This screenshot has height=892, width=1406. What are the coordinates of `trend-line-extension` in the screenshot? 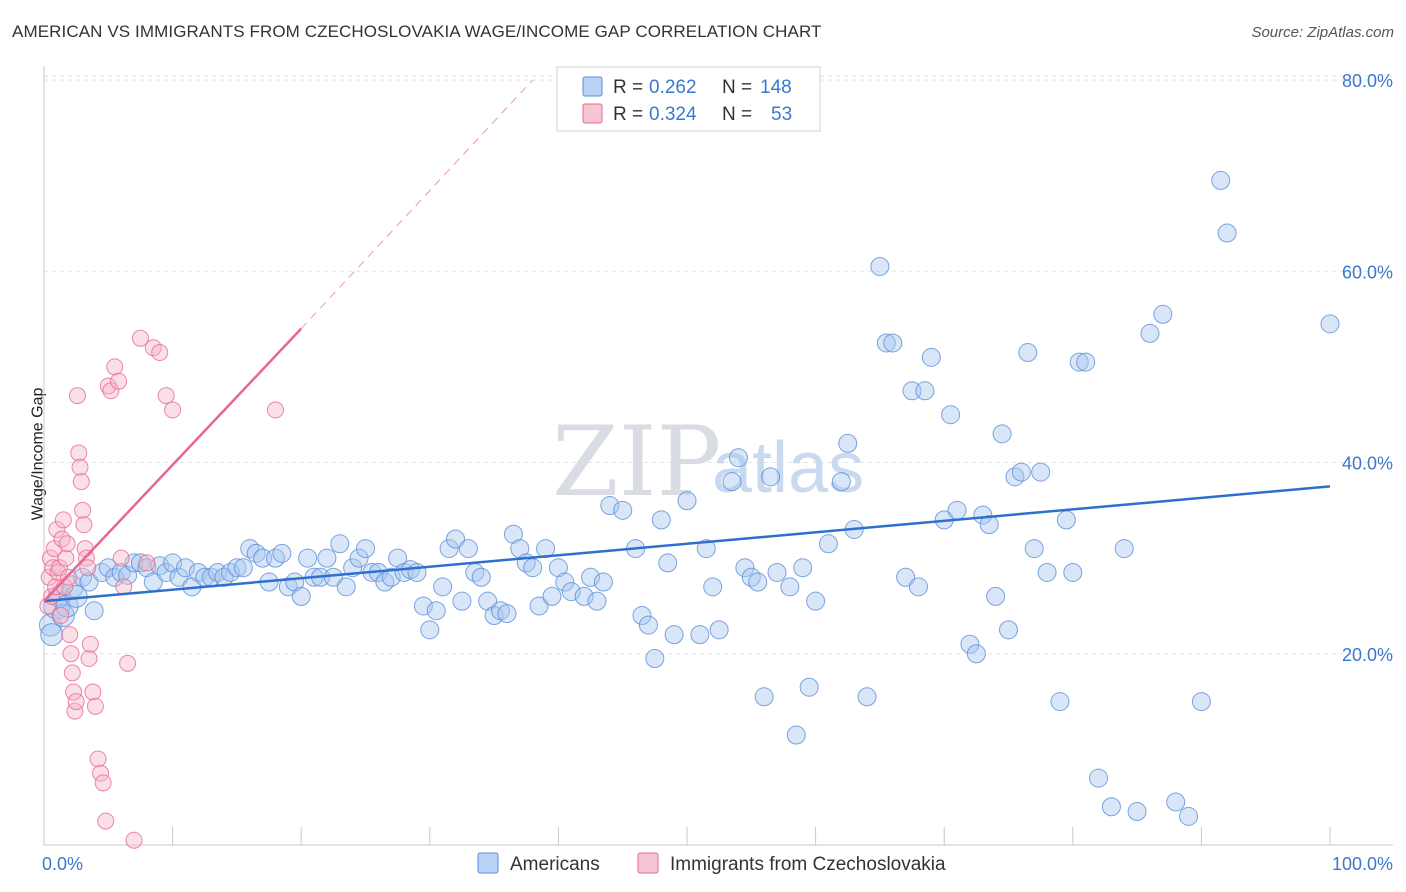 It's located at (417, 204).